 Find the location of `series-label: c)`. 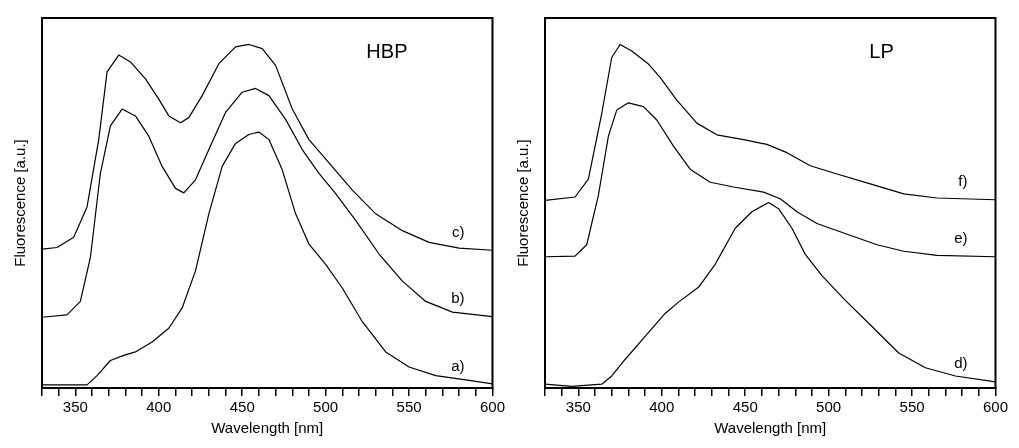

series-label: c) is located at coordinates (458, 231).